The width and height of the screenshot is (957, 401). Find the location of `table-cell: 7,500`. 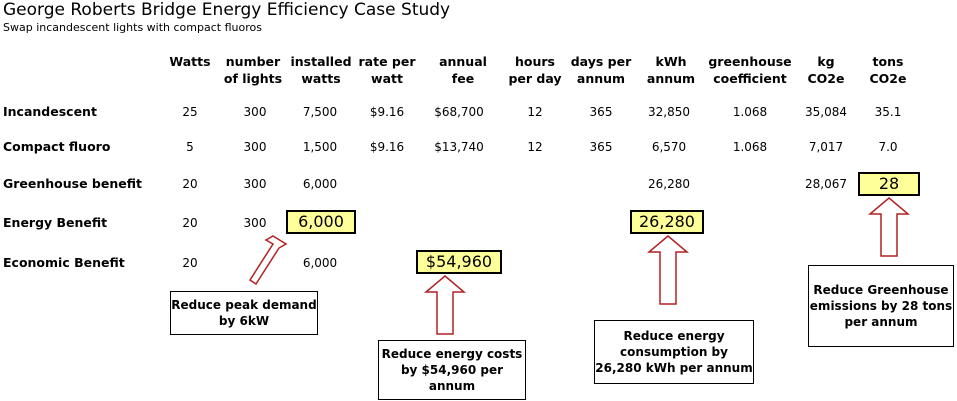

table-cell: 7,500 is located at coordinates (320, 112).